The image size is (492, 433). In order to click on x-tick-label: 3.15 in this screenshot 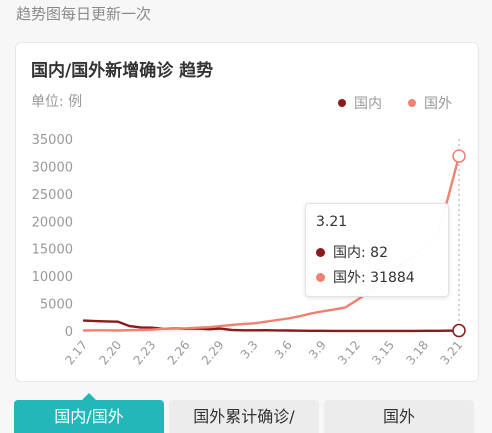, I will do `click(383, 352)`.